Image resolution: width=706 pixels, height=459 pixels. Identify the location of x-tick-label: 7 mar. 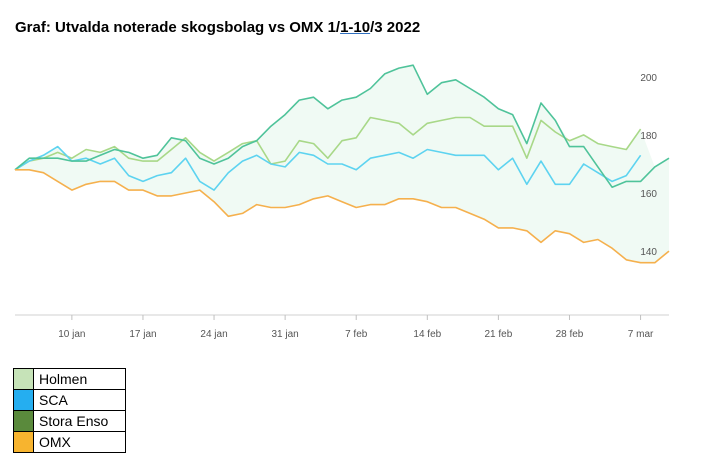
(641, 334).